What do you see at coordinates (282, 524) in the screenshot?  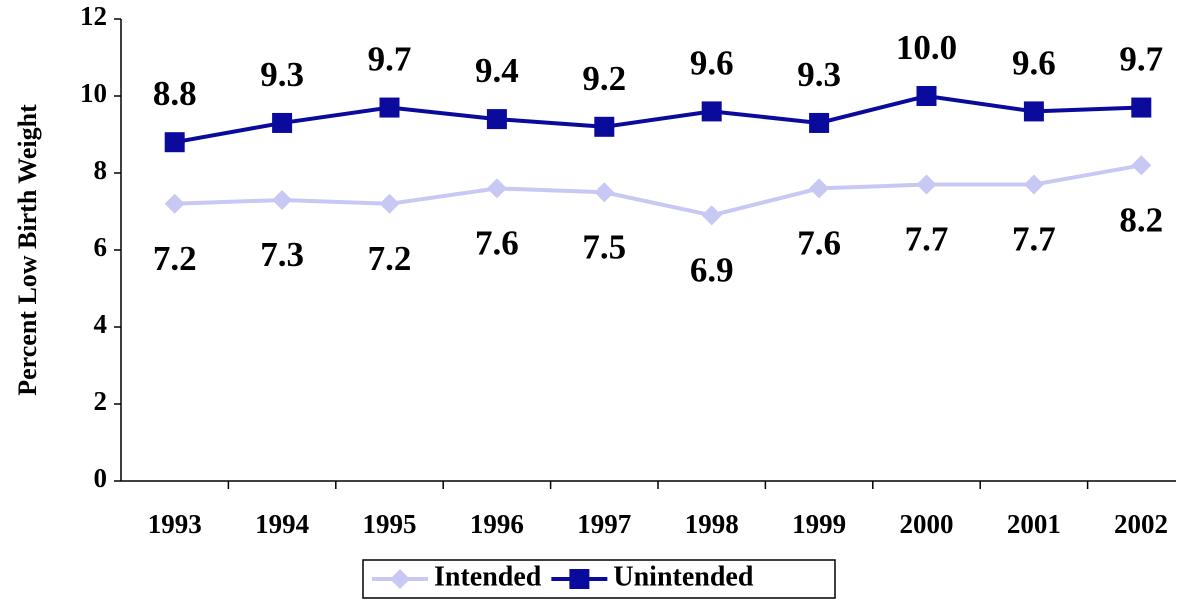 I see `x-tick-label: 1994` at bounding box center [282, 524].